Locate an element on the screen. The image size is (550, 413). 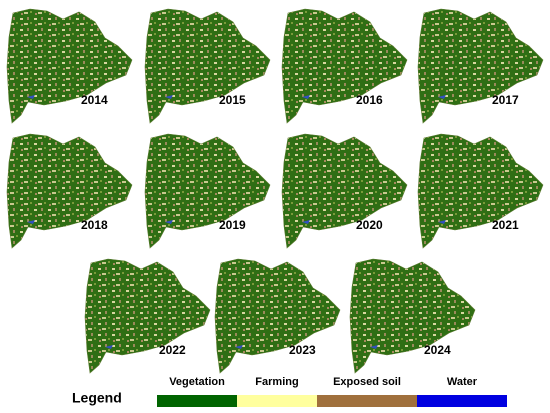
legend-label: Vegetation is located at coordinates (197, 382).